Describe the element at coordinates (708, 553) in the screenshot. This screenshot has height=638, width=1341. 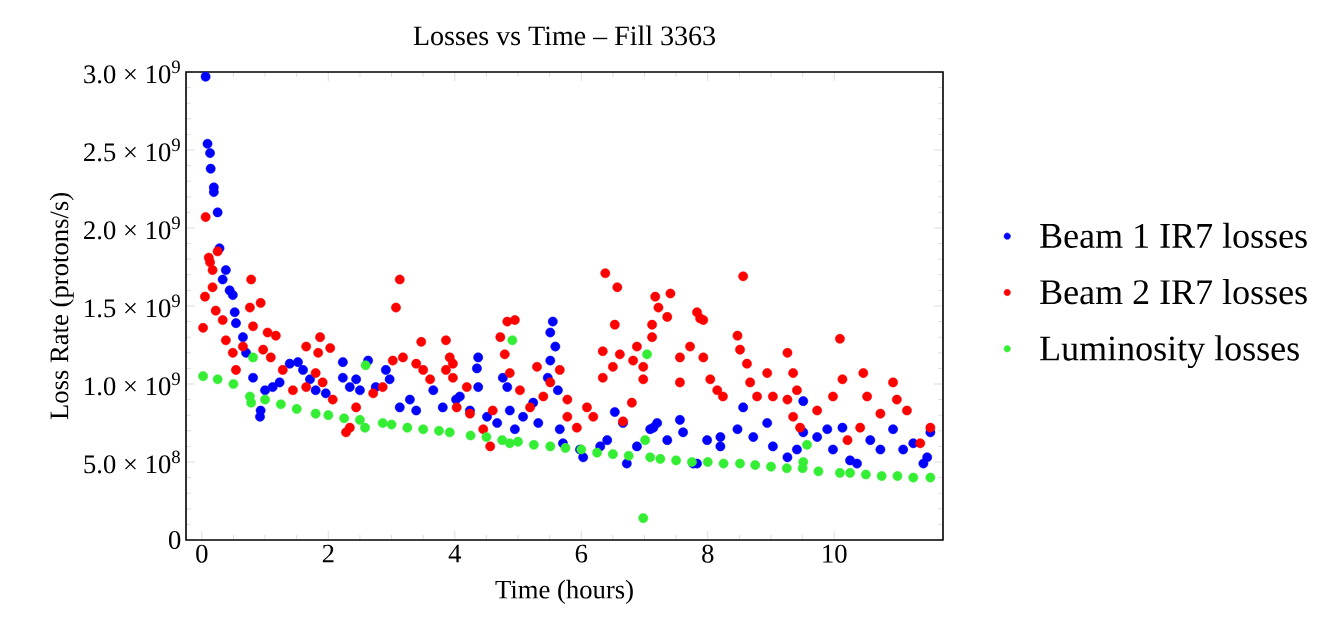
I see `x-tick-label: 8` at that location.